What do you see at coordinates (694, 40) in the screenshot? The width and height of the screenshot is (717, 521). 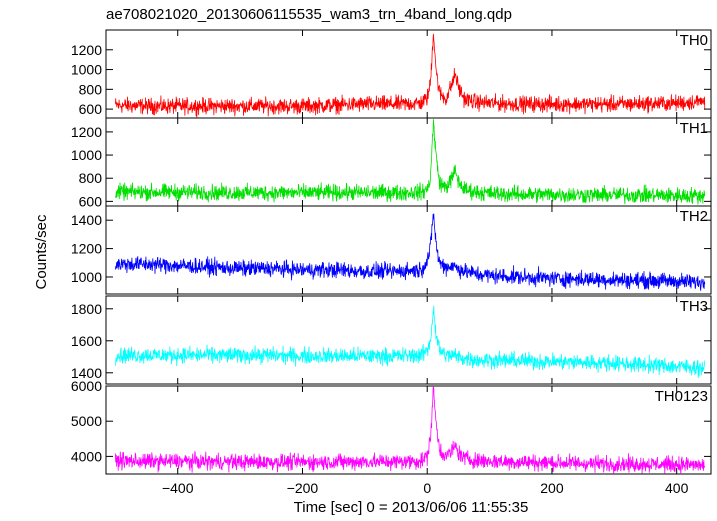 I see `series-label-th0: TH0` at bounding box center [694, 40].